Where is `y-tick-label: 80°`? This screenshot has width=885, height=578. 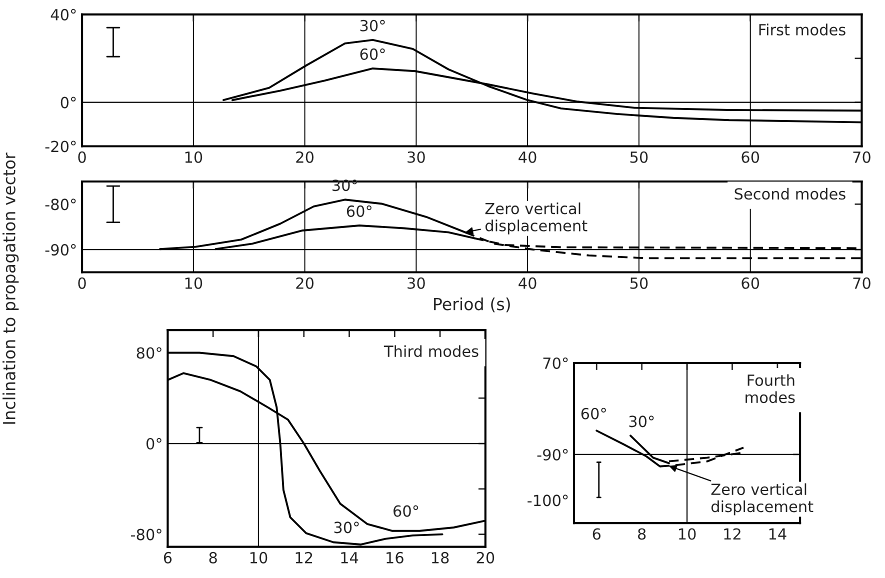
y-tick-label: 80° is located at coordinates (149, 353).